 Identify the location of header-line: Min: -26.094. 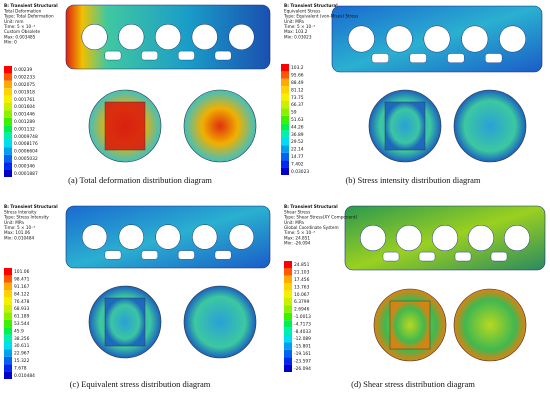
(297, 243).